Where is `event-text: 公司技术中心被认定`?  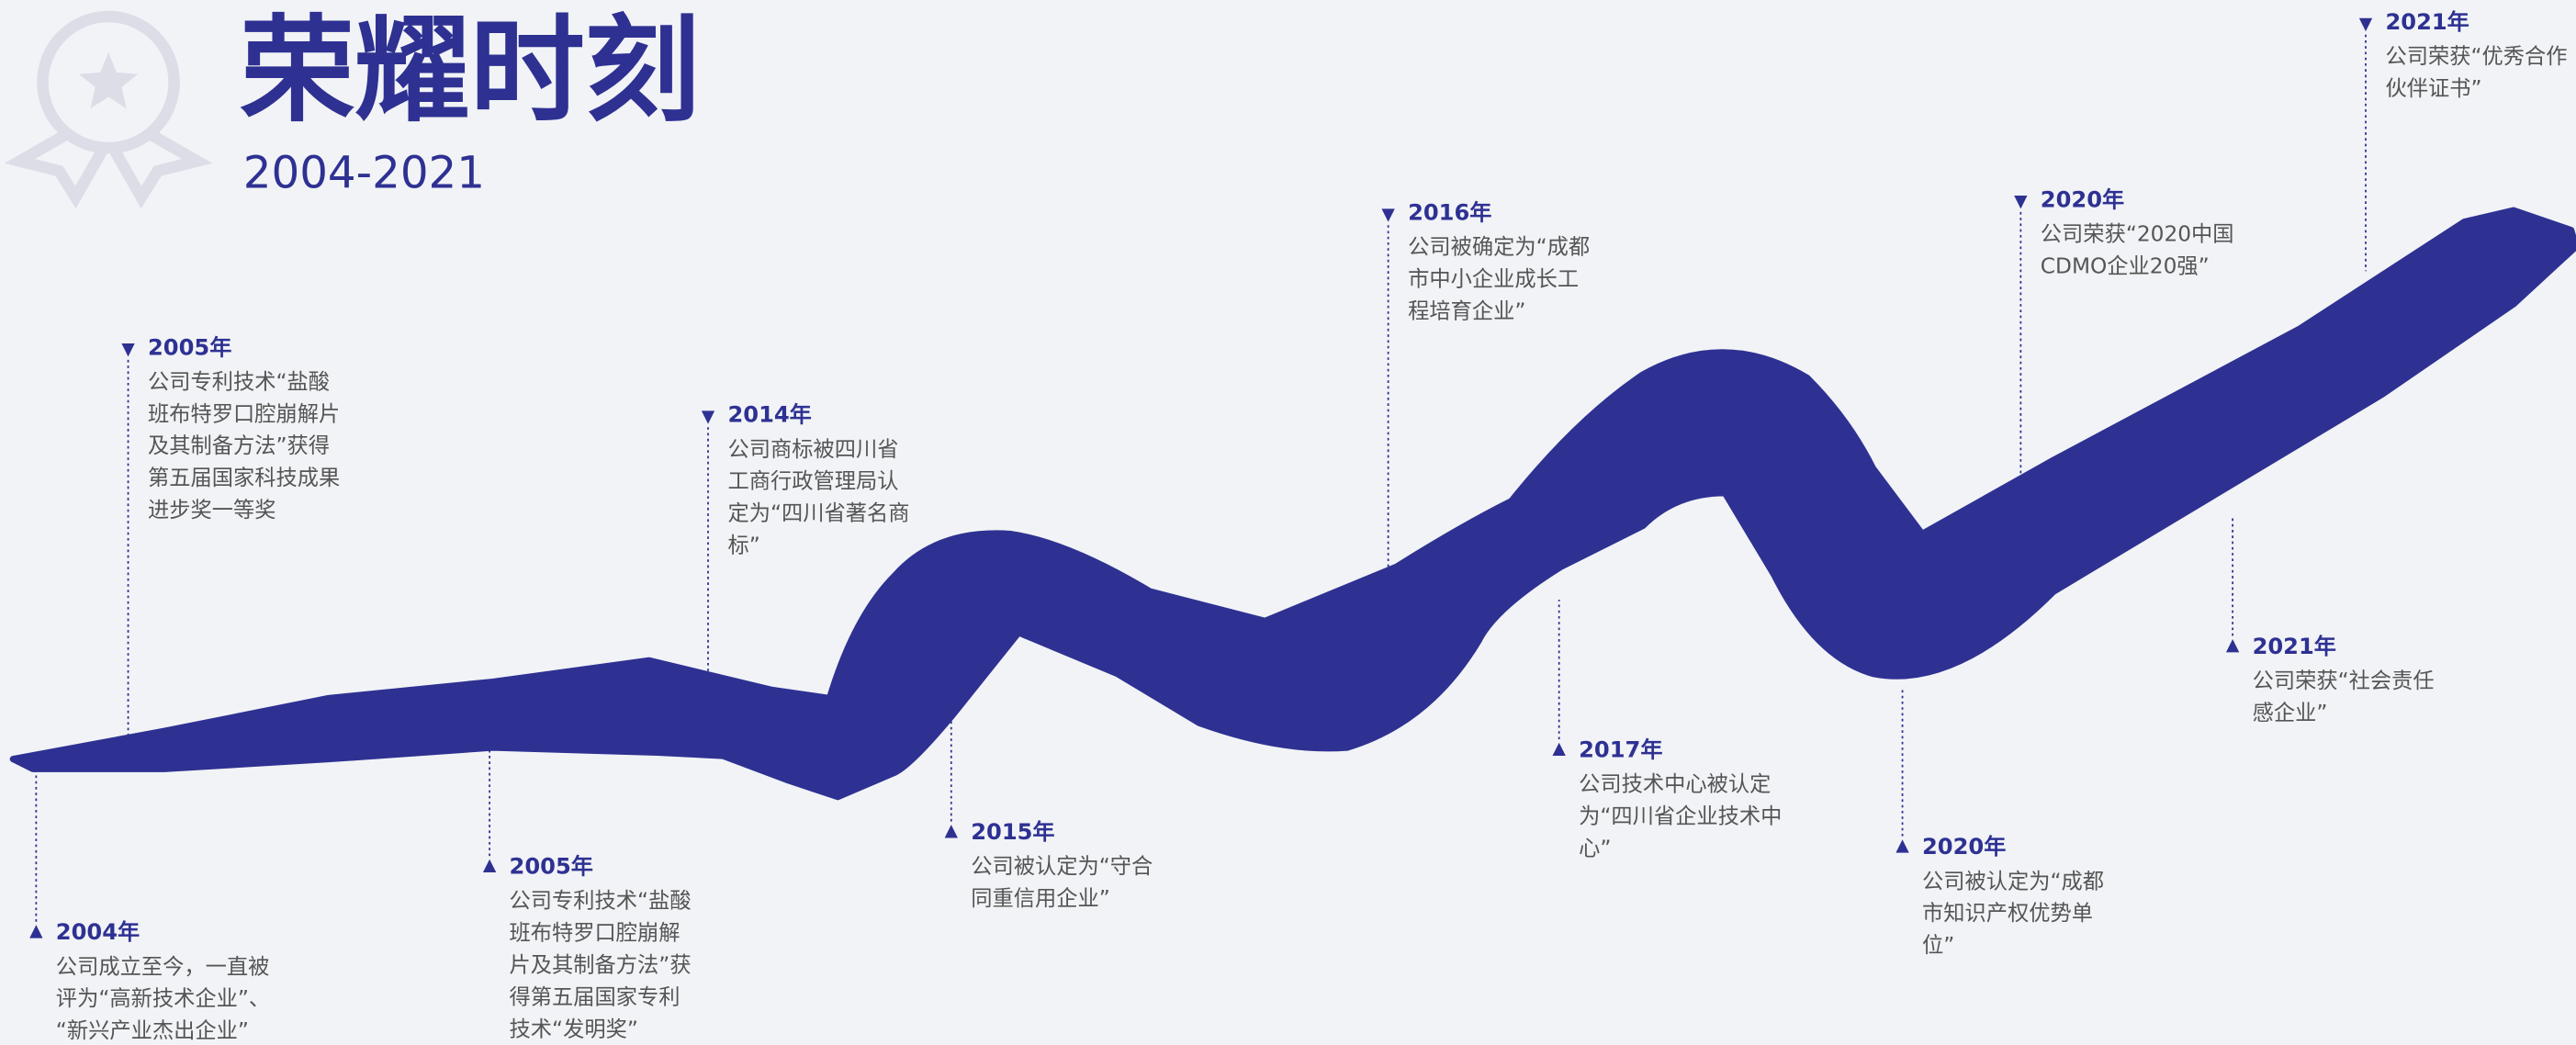
event-text: 公司技术中心被认定 is located at coordinates (1675, 784).